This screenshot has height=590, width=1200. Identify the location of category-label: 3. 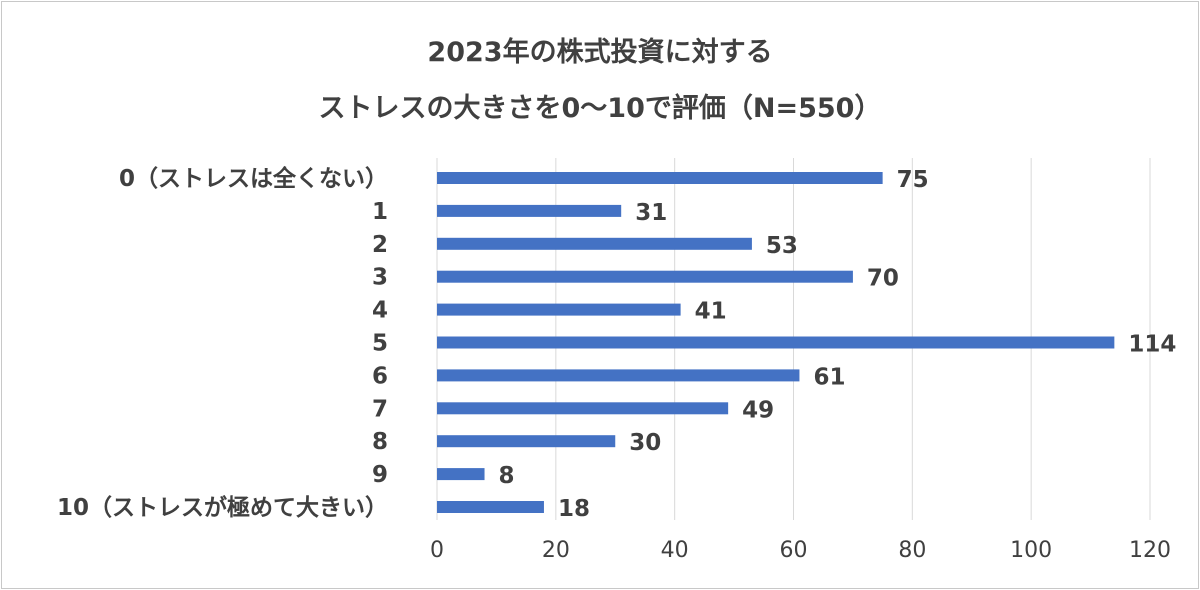
(380, 278).